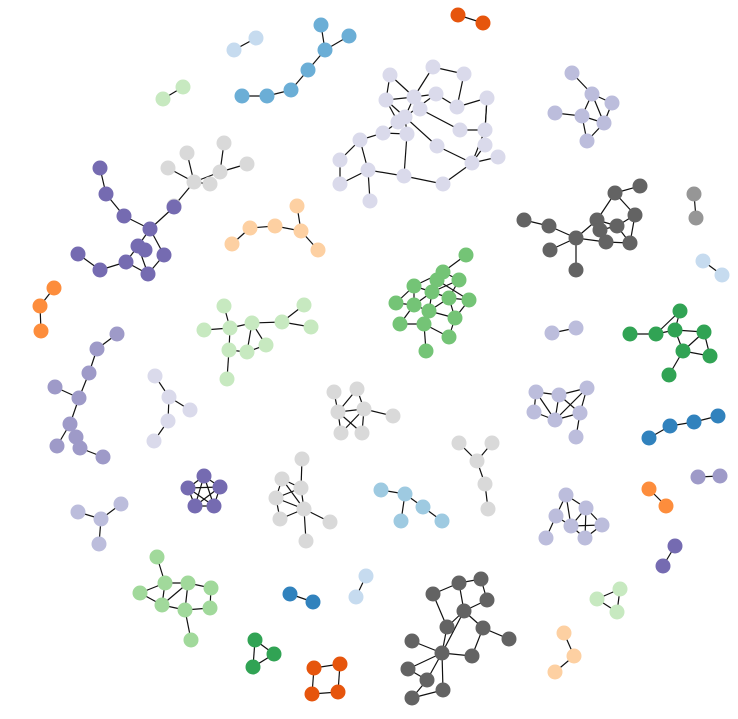  Describe the element at coordinates (683, 427) in the screenshot. I see `component-c22-nodes` at that location.